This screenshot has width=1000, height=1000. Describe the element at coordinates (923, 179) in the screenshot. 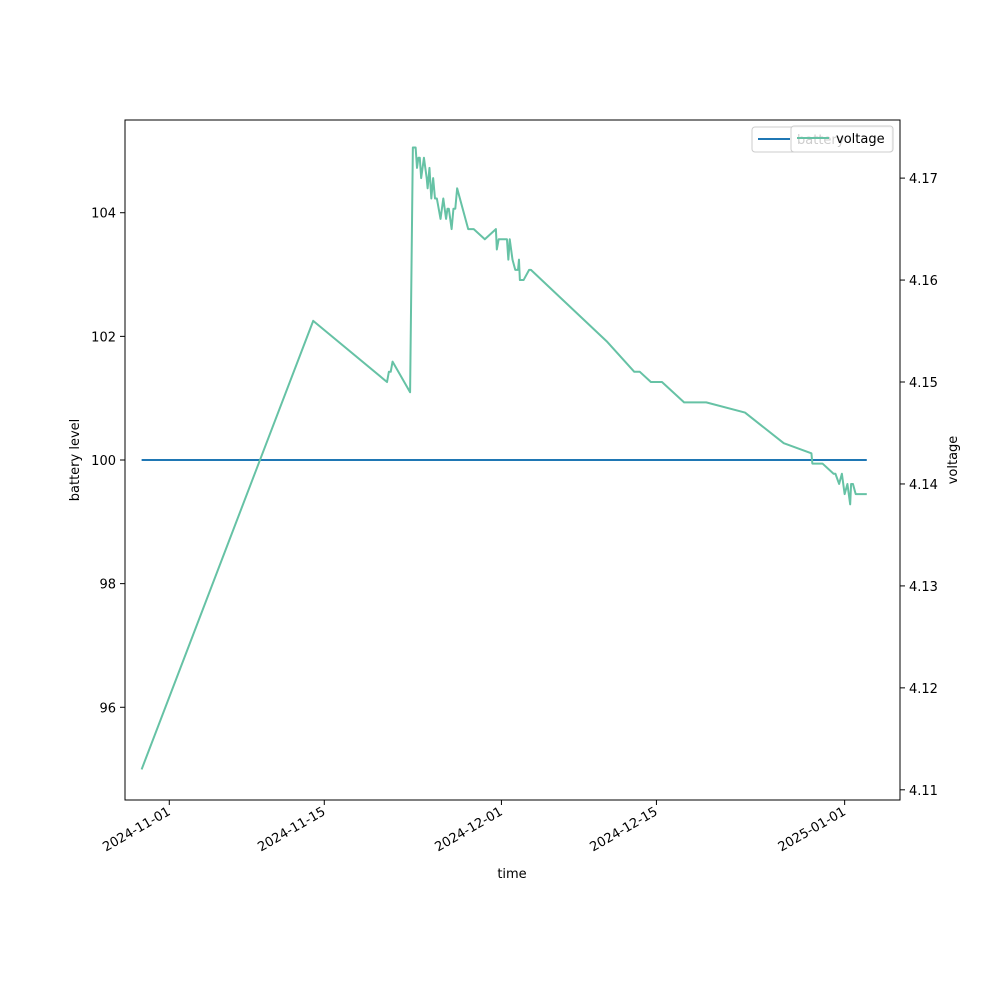

I see `y2-tick-label: 4.17` at that location.